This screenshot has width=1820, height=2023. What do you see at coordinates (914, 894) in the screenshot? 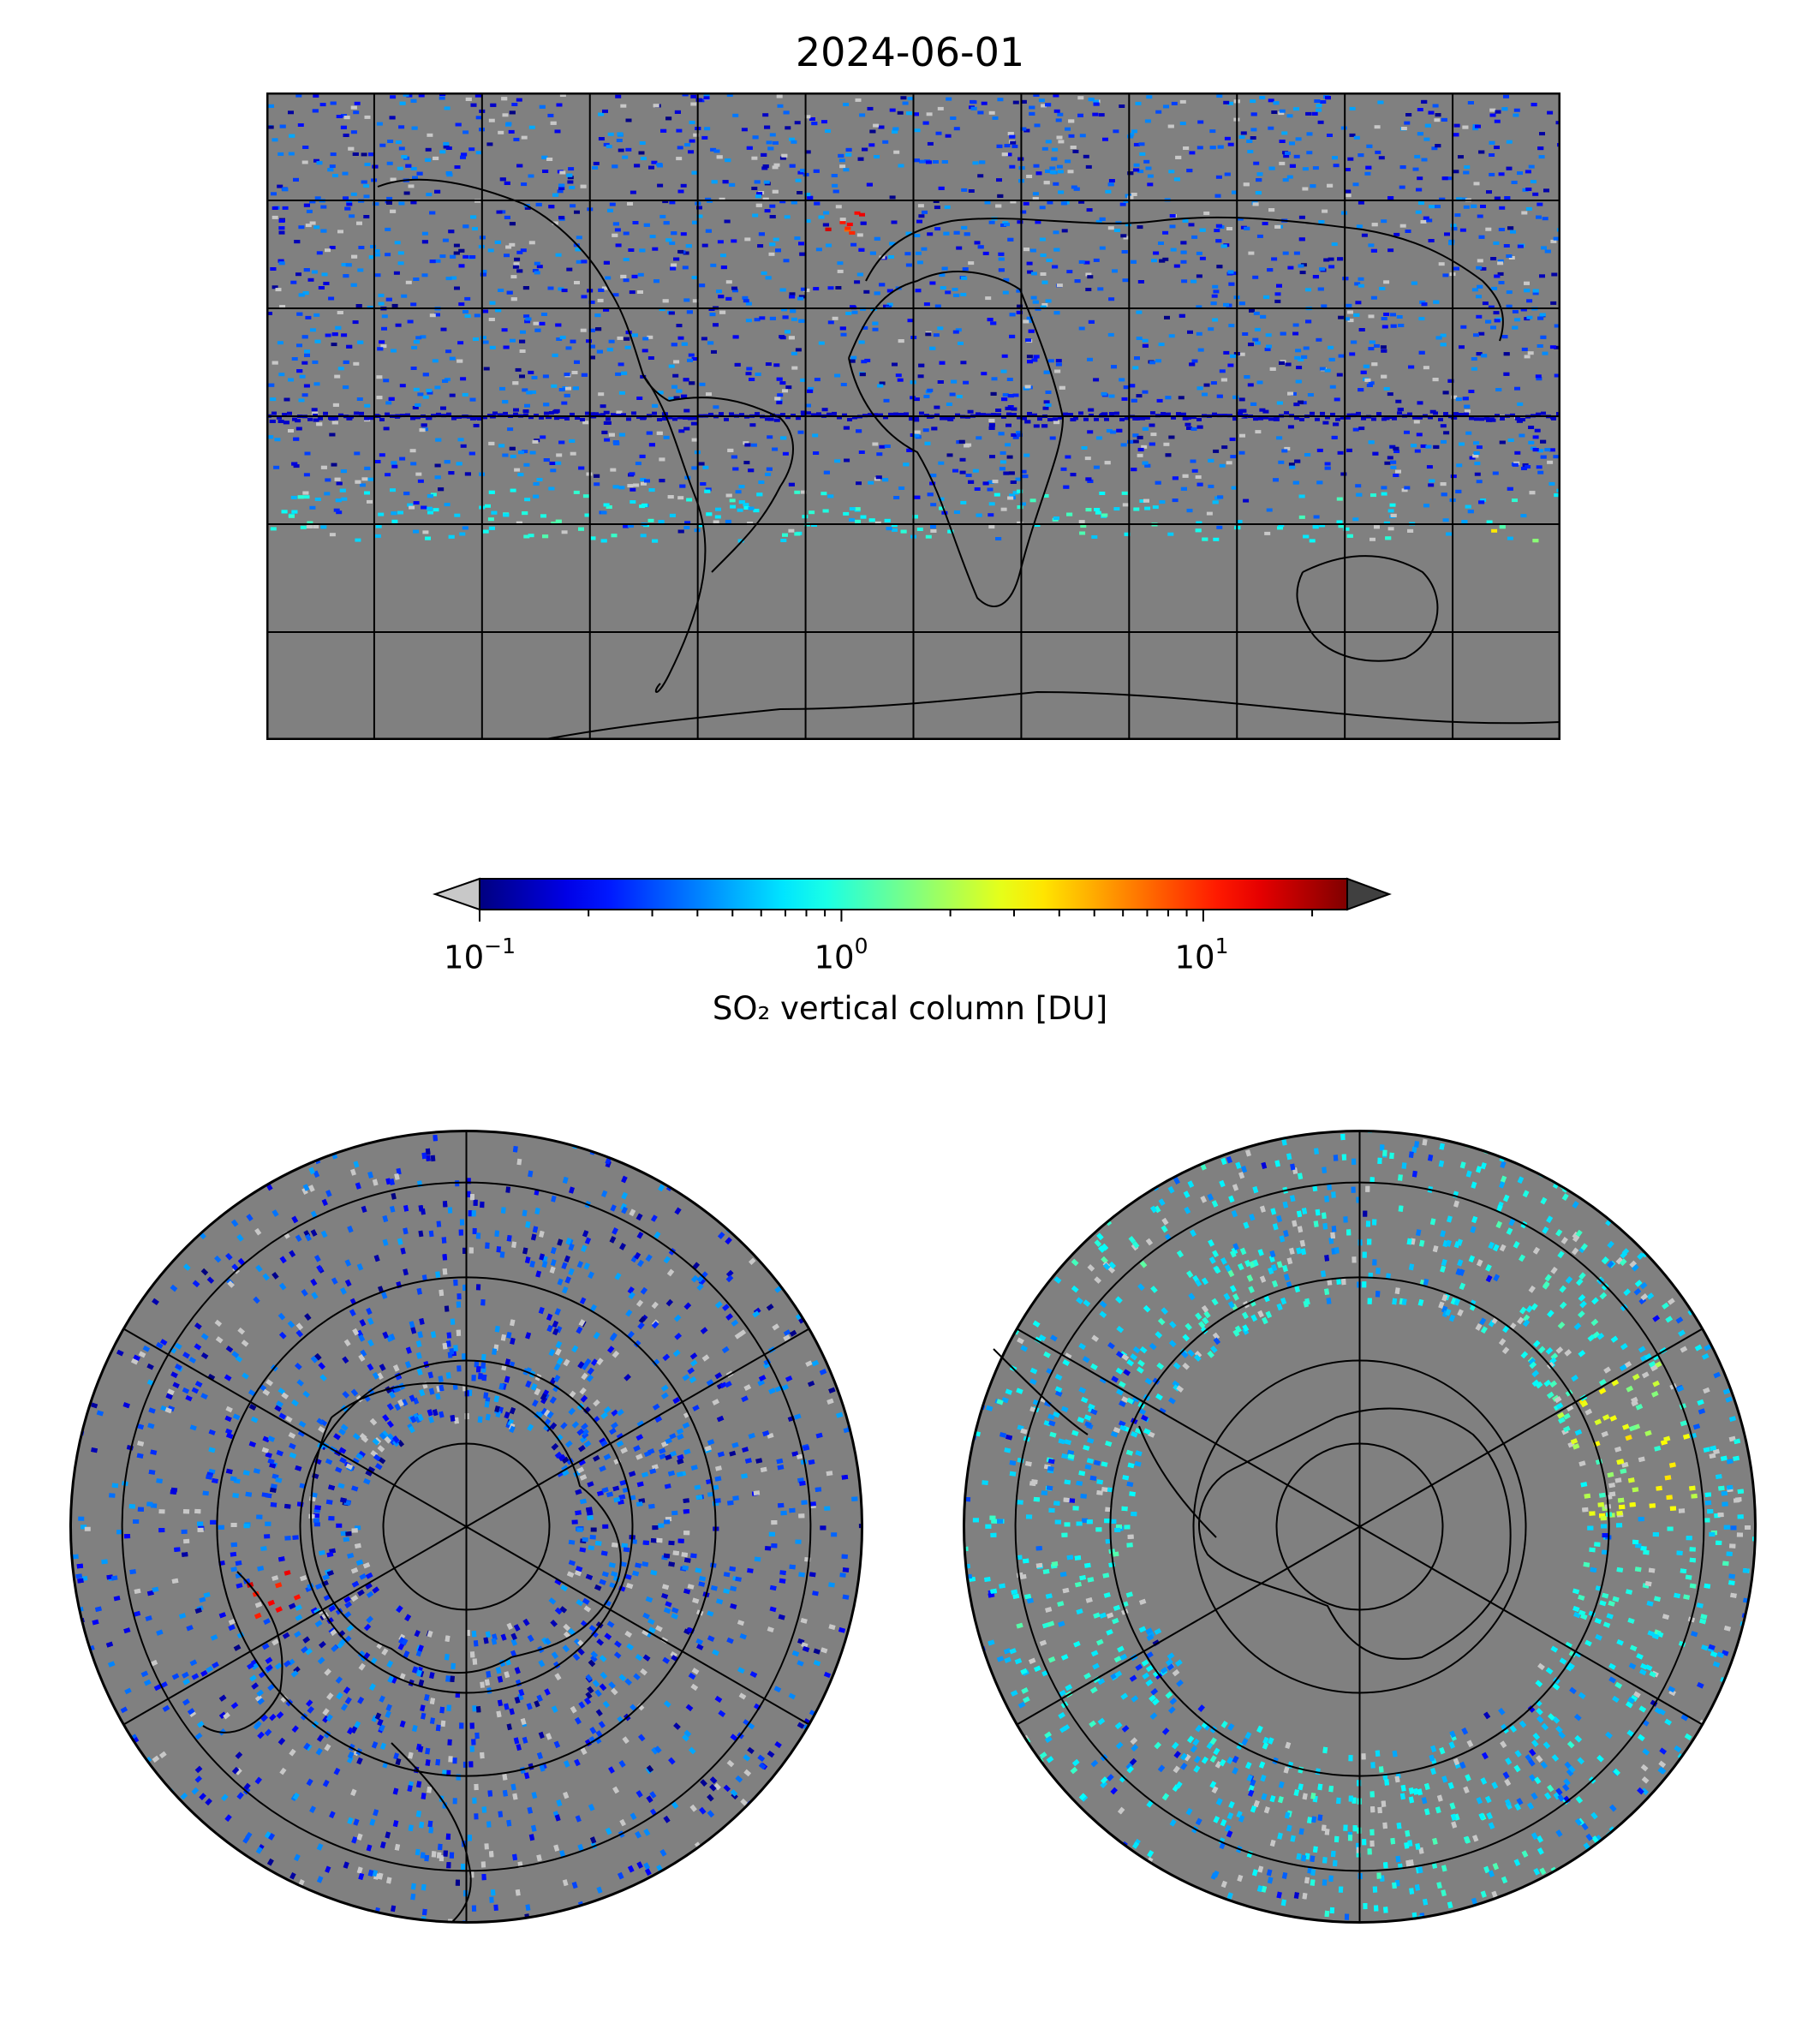
I see `colorbar-gradient` at bounding box center [914, 894].